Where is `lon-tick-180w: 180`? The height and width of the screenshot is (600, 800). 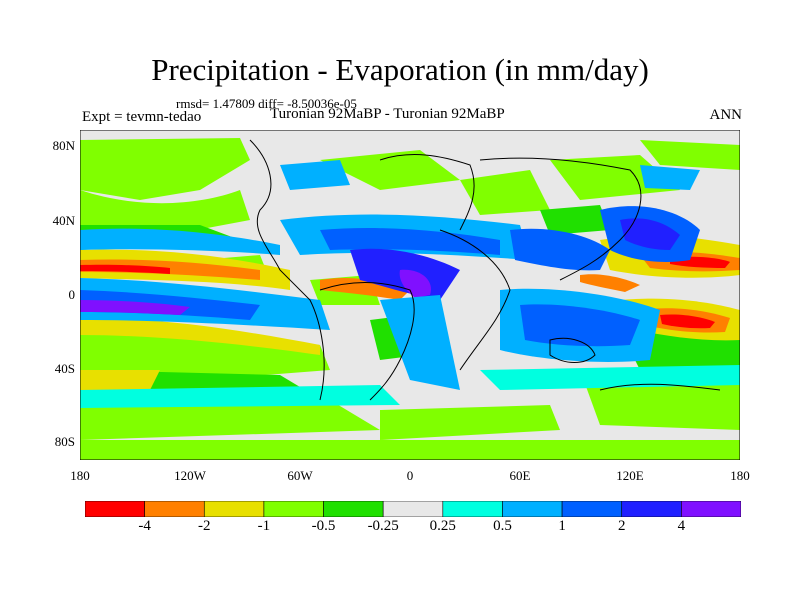
lon-tick-180w: 180 is located at coordinates (80, 475).